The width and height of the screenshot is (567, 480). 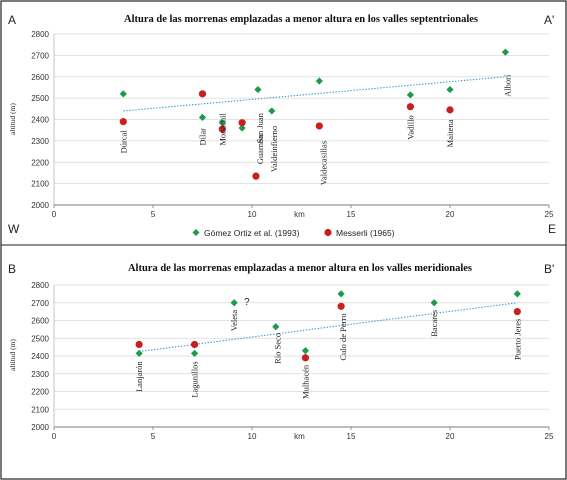 What do you see at coordinates (517, 339) in the screenshot?
I see `panel-b-valley-label: Puerto Jeres` at bounding box center [517, 339].